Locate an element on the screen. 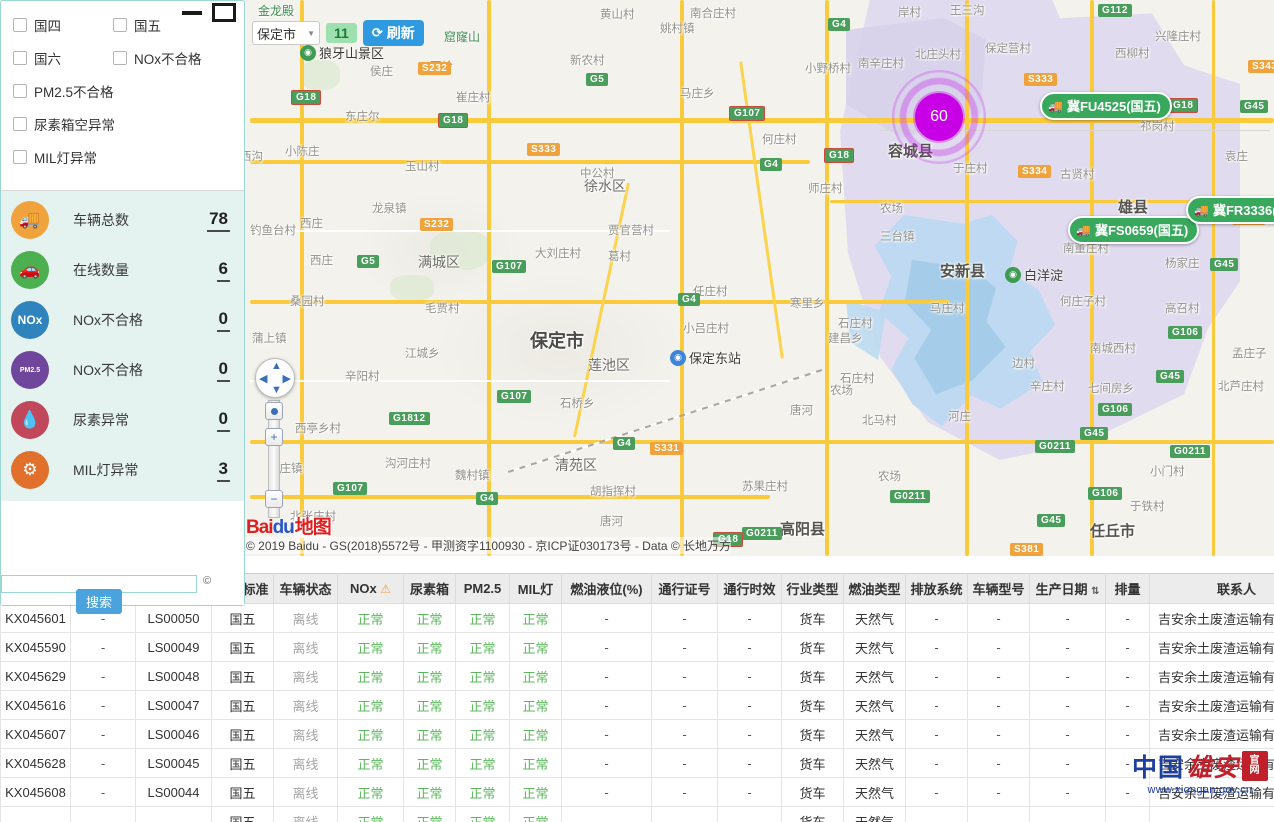 The width and height of the screenshot is (1274, 822). map-label: 高阳县 is located at coordinates (803, 529).